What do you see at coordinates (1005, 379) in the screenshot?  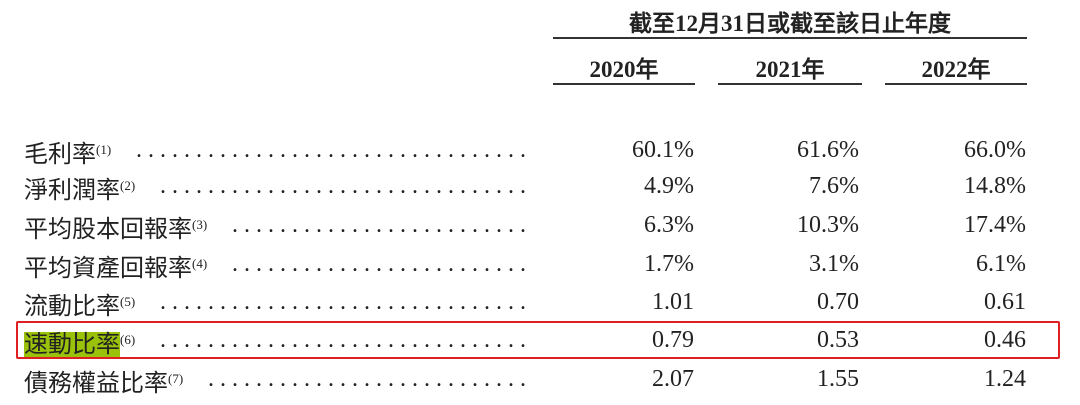 I see `cell-2022年: 1.24` at bounding box center [1005, 379].